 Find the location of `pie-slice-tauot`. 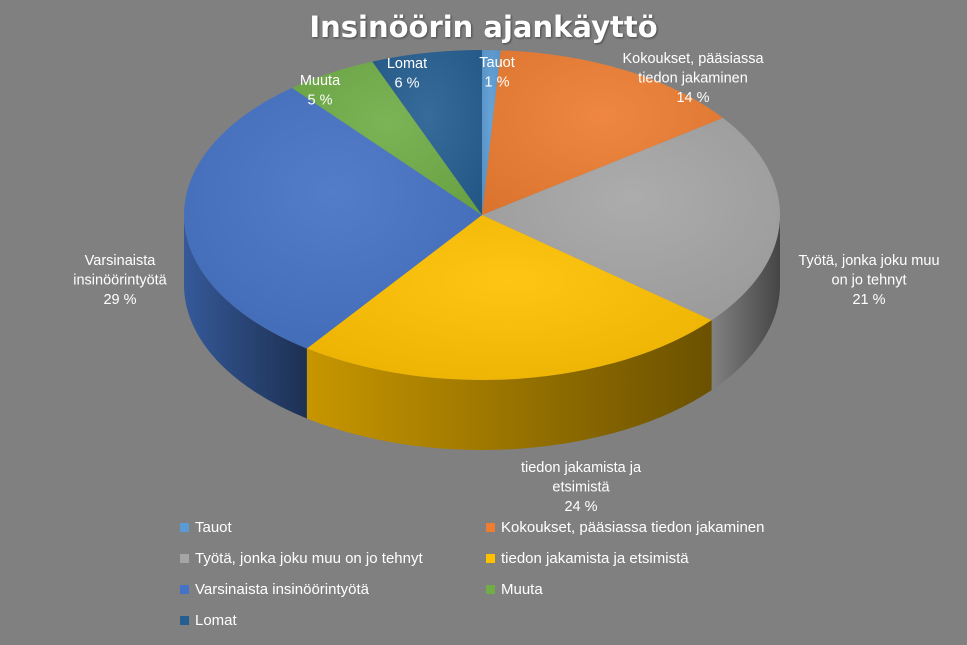

pie-slice-tauot is located at coordinates (491, 132).